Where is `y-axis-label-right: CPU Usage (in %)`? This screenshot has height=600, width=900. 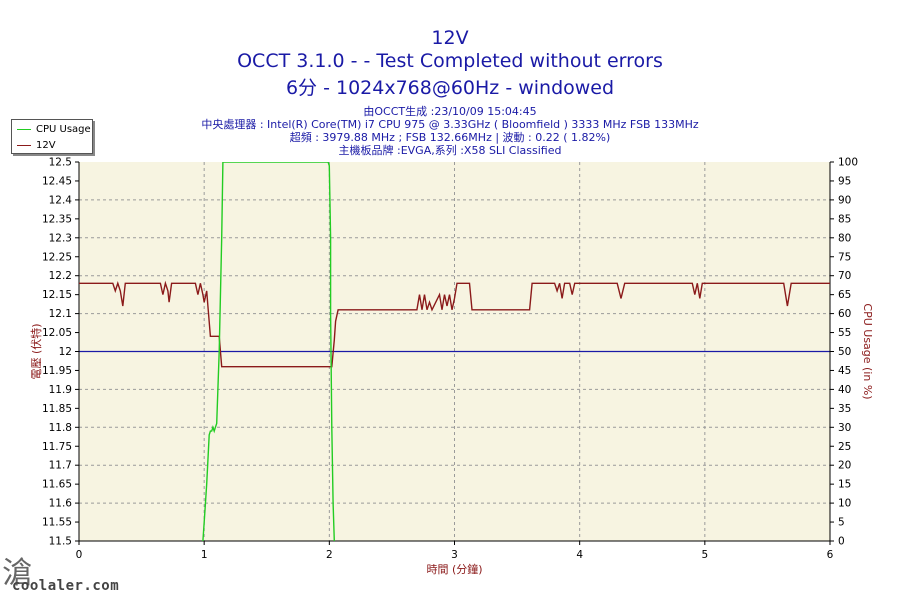
y-axis-label-right: CPU Usage (in %) is located at coordinates (867, 351).